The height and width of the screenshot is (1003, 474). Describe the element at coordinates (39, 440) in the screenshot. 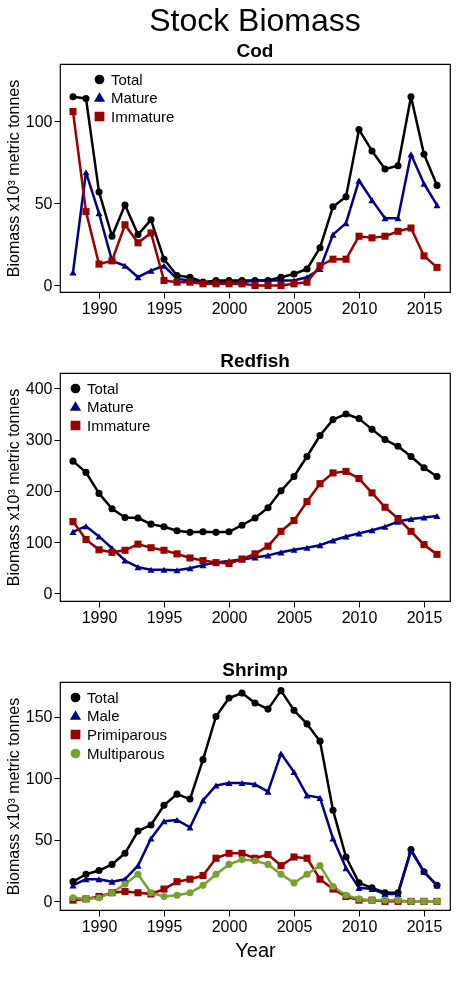

I see `y-tick-label: 300` at that location.